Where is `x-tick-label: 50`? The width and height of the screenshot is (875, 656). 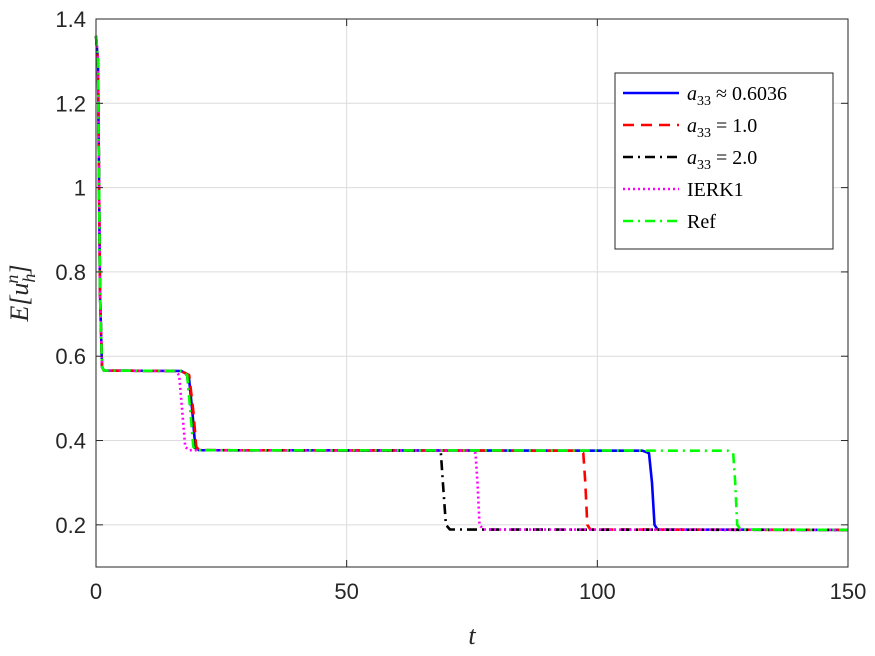 x-tick-label: 50 is located at coordinates (346, 591).